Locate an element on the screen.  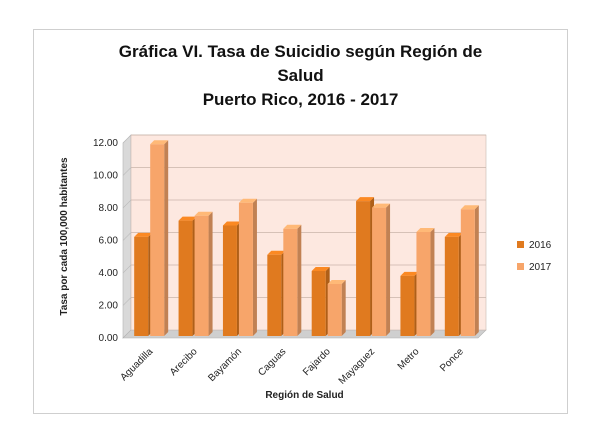
x-tick-label: Aguadilla is located at coordinates (136, 364).